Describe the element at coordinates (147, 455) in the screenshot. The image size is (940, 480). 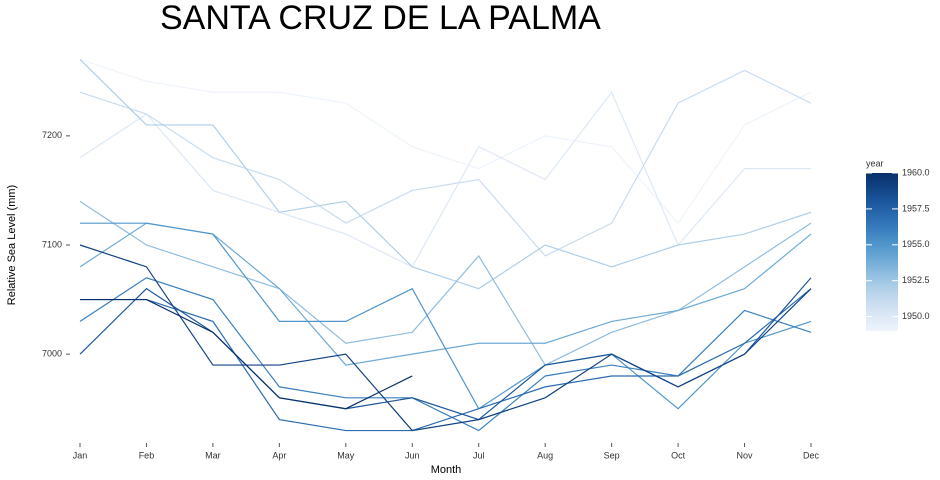
I see `x-tick-label: Feb` at that location.